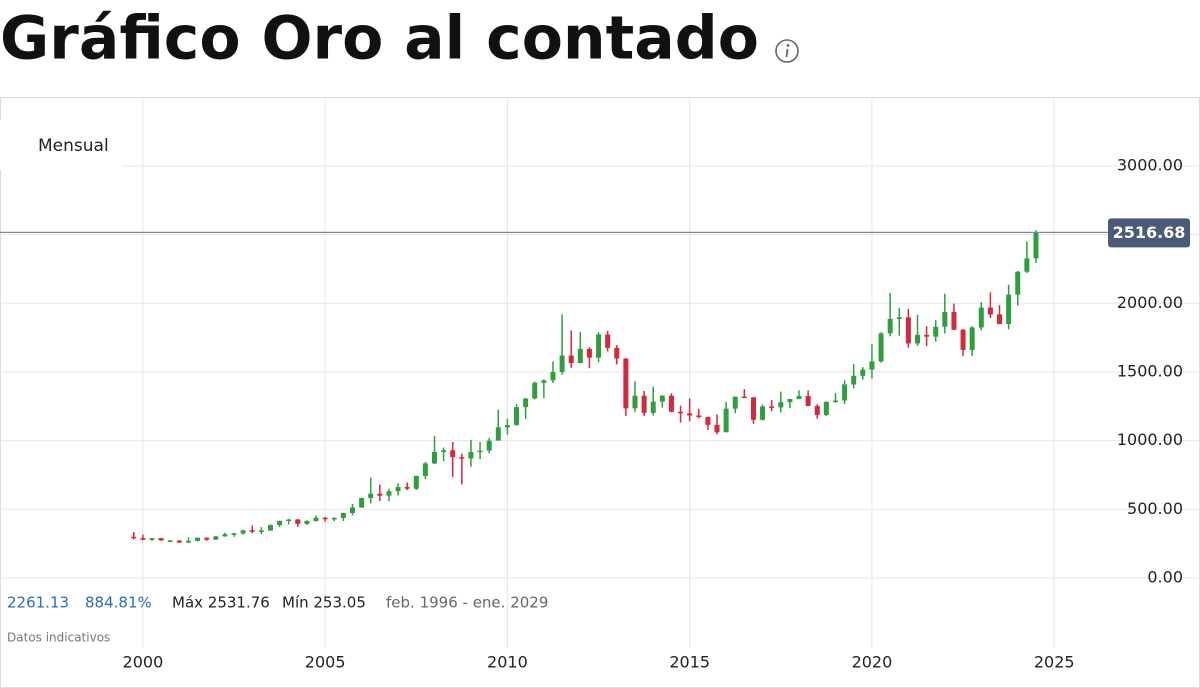 The width and height of the screenshot is (1200, 688). I want to click on x-tick-label: 2010, so click(507, 662).